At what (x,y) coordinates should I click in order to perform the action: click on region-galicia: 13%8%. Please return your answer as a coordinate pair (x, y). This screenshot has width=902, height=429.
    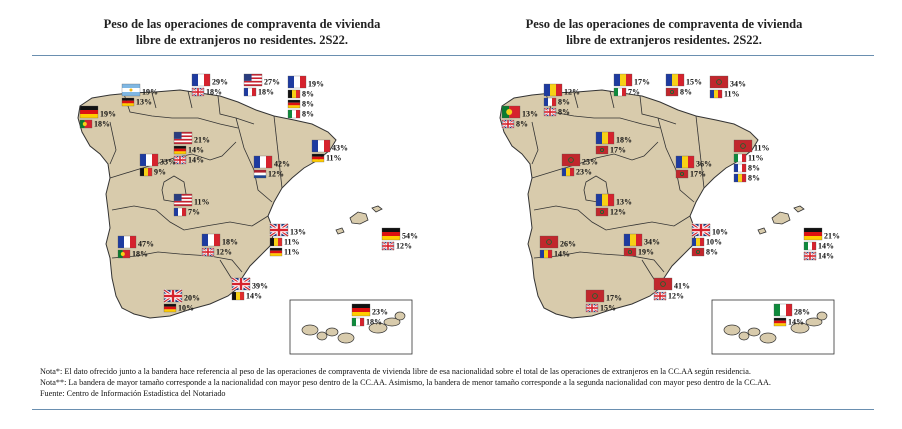
    Looking at the image, I should click on (519, 117).